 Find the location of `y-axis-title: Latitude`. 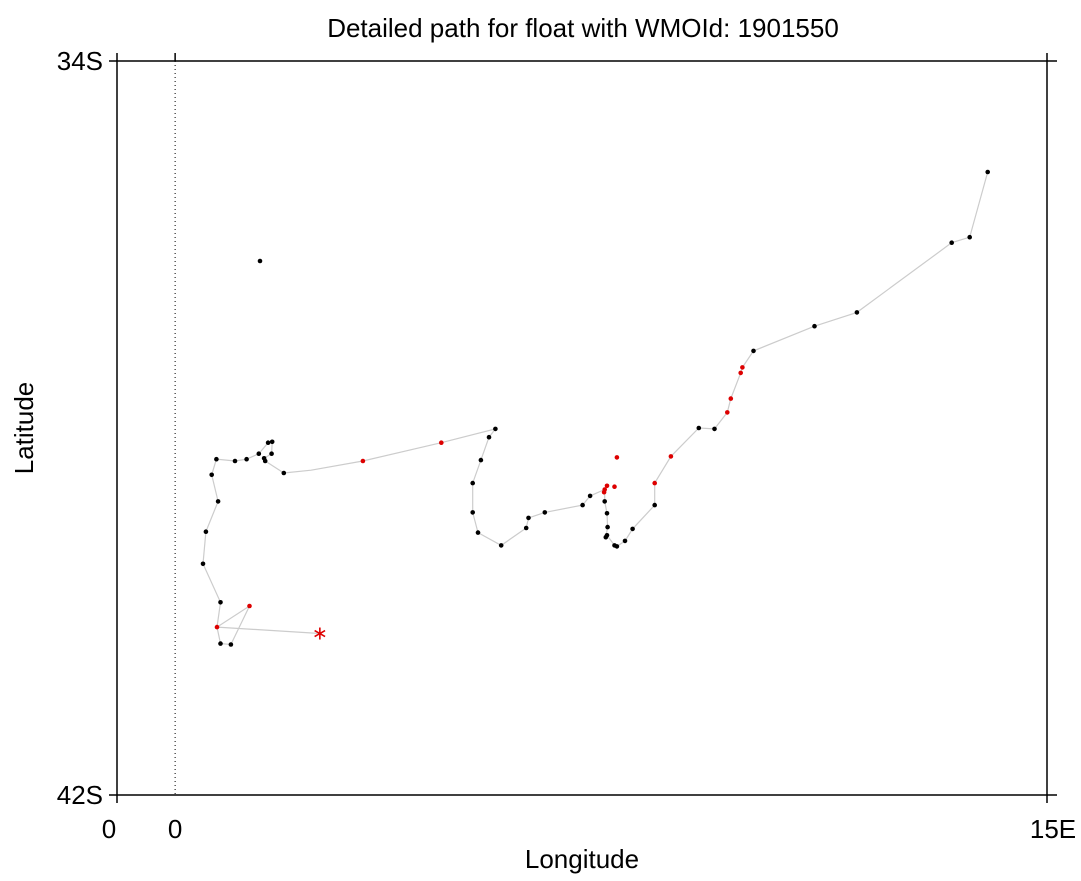

y-axis-title: Latitude is located at coordinates (24, 428).